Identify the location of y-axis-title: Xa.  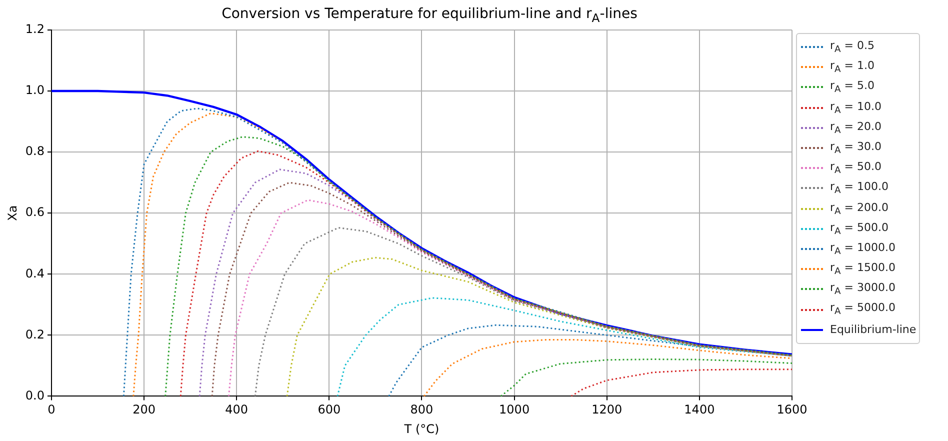
(12, 213).